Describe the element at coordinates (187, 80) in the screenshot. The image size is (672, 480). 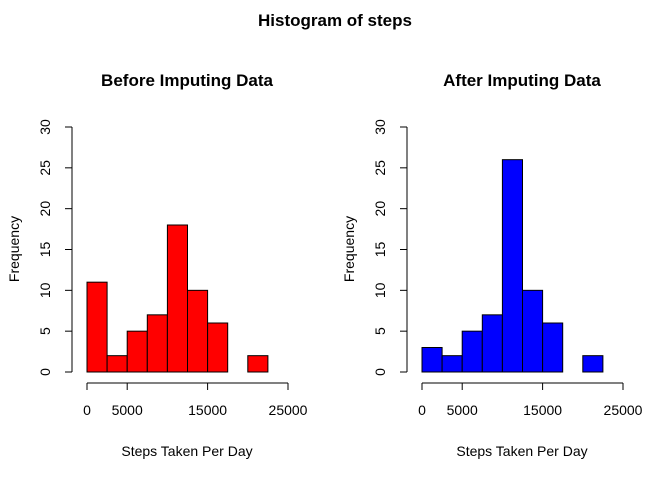
I see `panel-title: Before Imputing Data` at that location.